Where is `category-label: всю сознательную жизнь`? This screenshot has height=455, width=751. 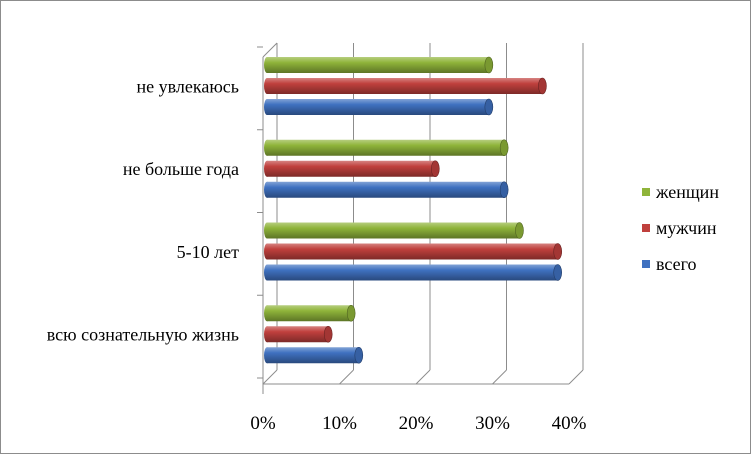
category-label: всю сознательную жизнь is located at coordinates (143, 335).